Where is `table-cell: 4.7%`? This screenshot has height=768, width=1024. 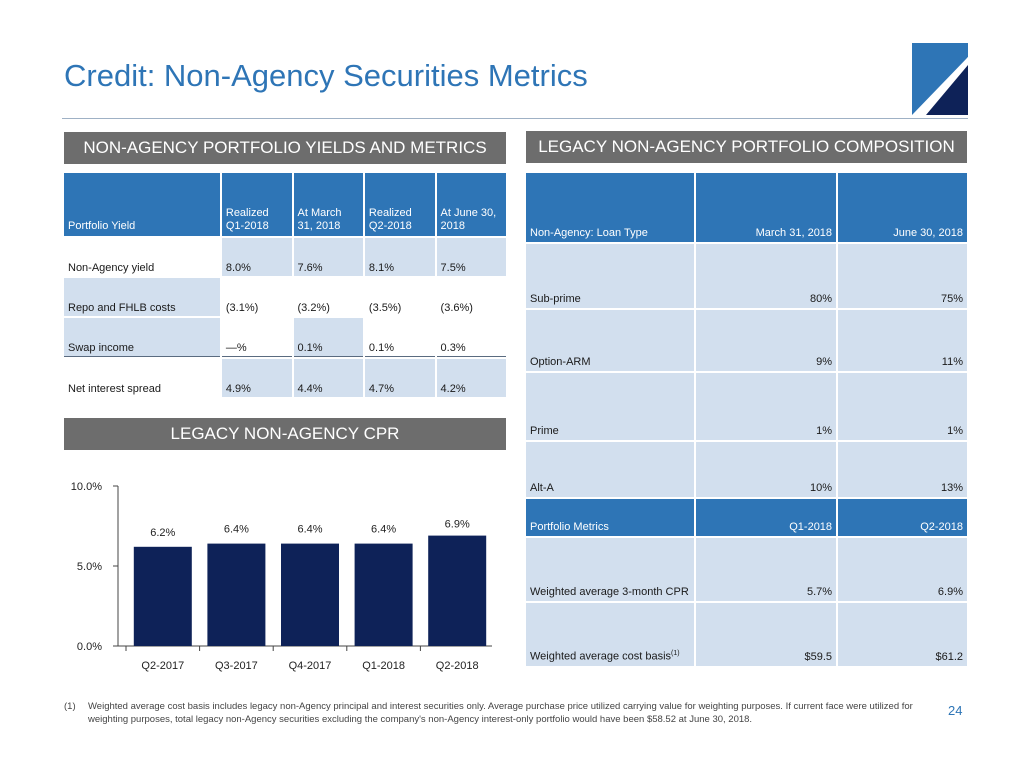
table-cell: 4.7% is located at coordinates (399, 378).